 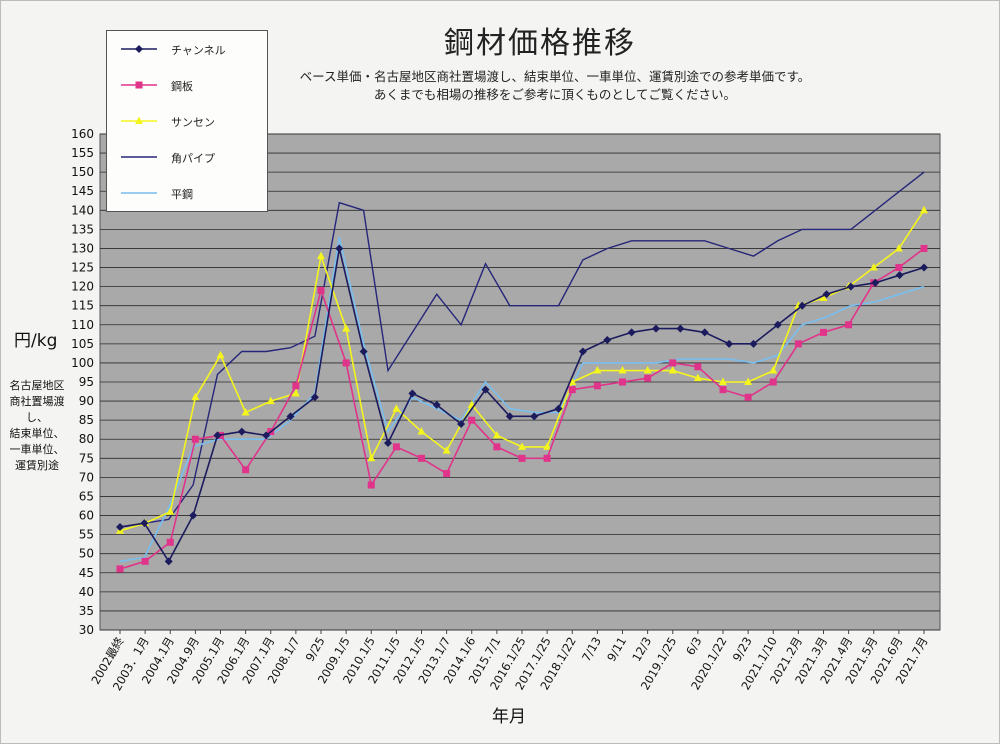 I want to click on y-tick-label: 160, so click(x=82, y=134).